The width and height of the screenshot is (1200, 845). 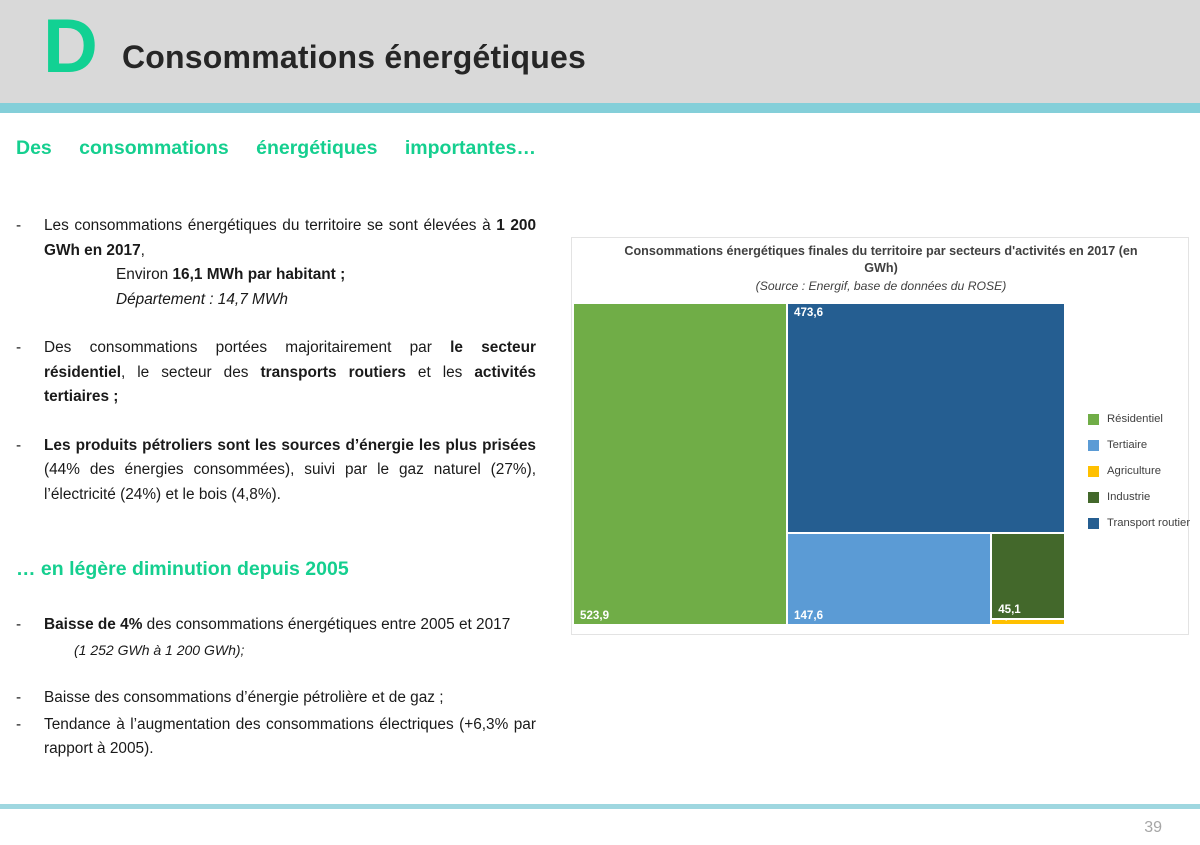 I want to click on section-heading-2: … en légère diminution depuis 2005, so click(x=182, y=569).